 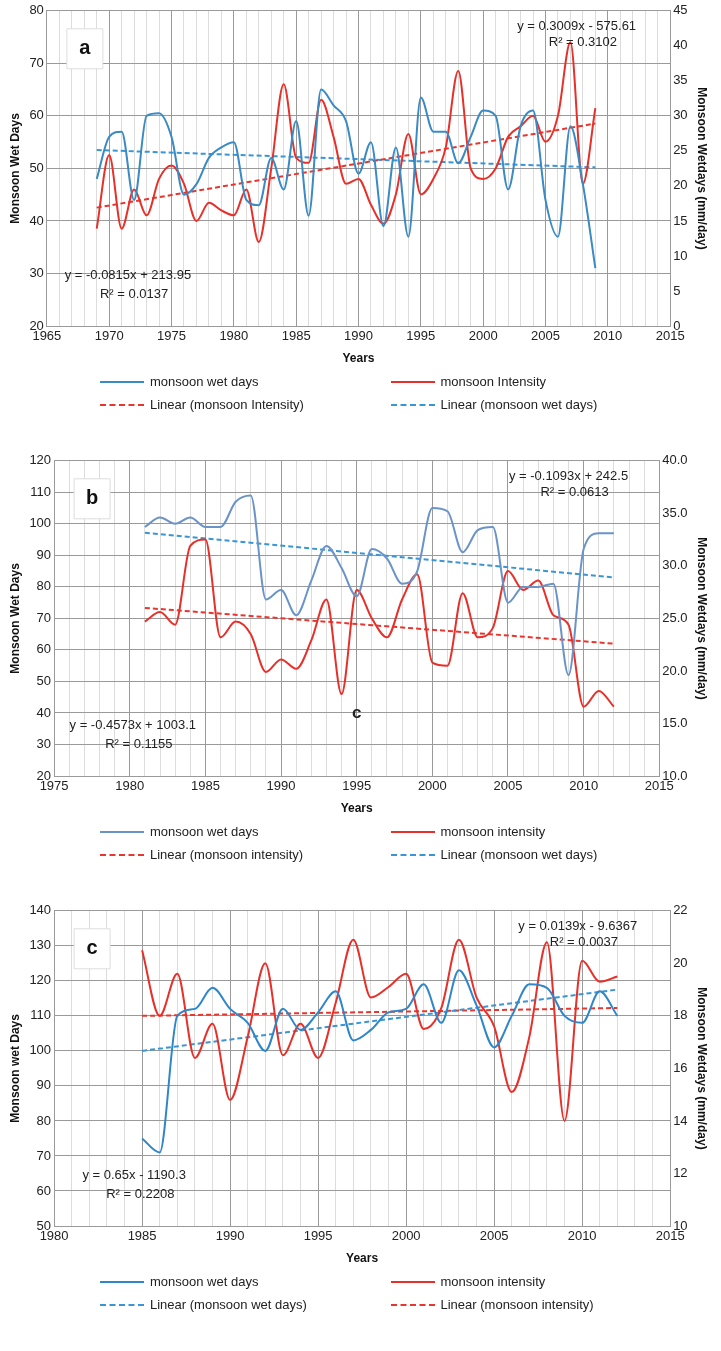 What do you see at coordinates (680, 80) in the screenshot?
I see `y2-tick-label: 35` at bounding box center [680, 80].